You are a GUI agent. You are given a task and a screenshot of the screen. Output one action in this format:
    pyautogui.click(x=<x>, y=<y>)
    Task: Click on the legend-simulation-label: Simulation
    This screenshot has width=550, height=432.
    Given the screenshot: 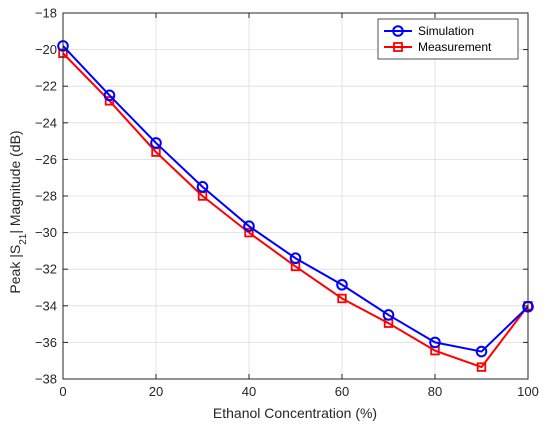 What is the action you would take?
    pyautogui.click(x=446, y=31)
    